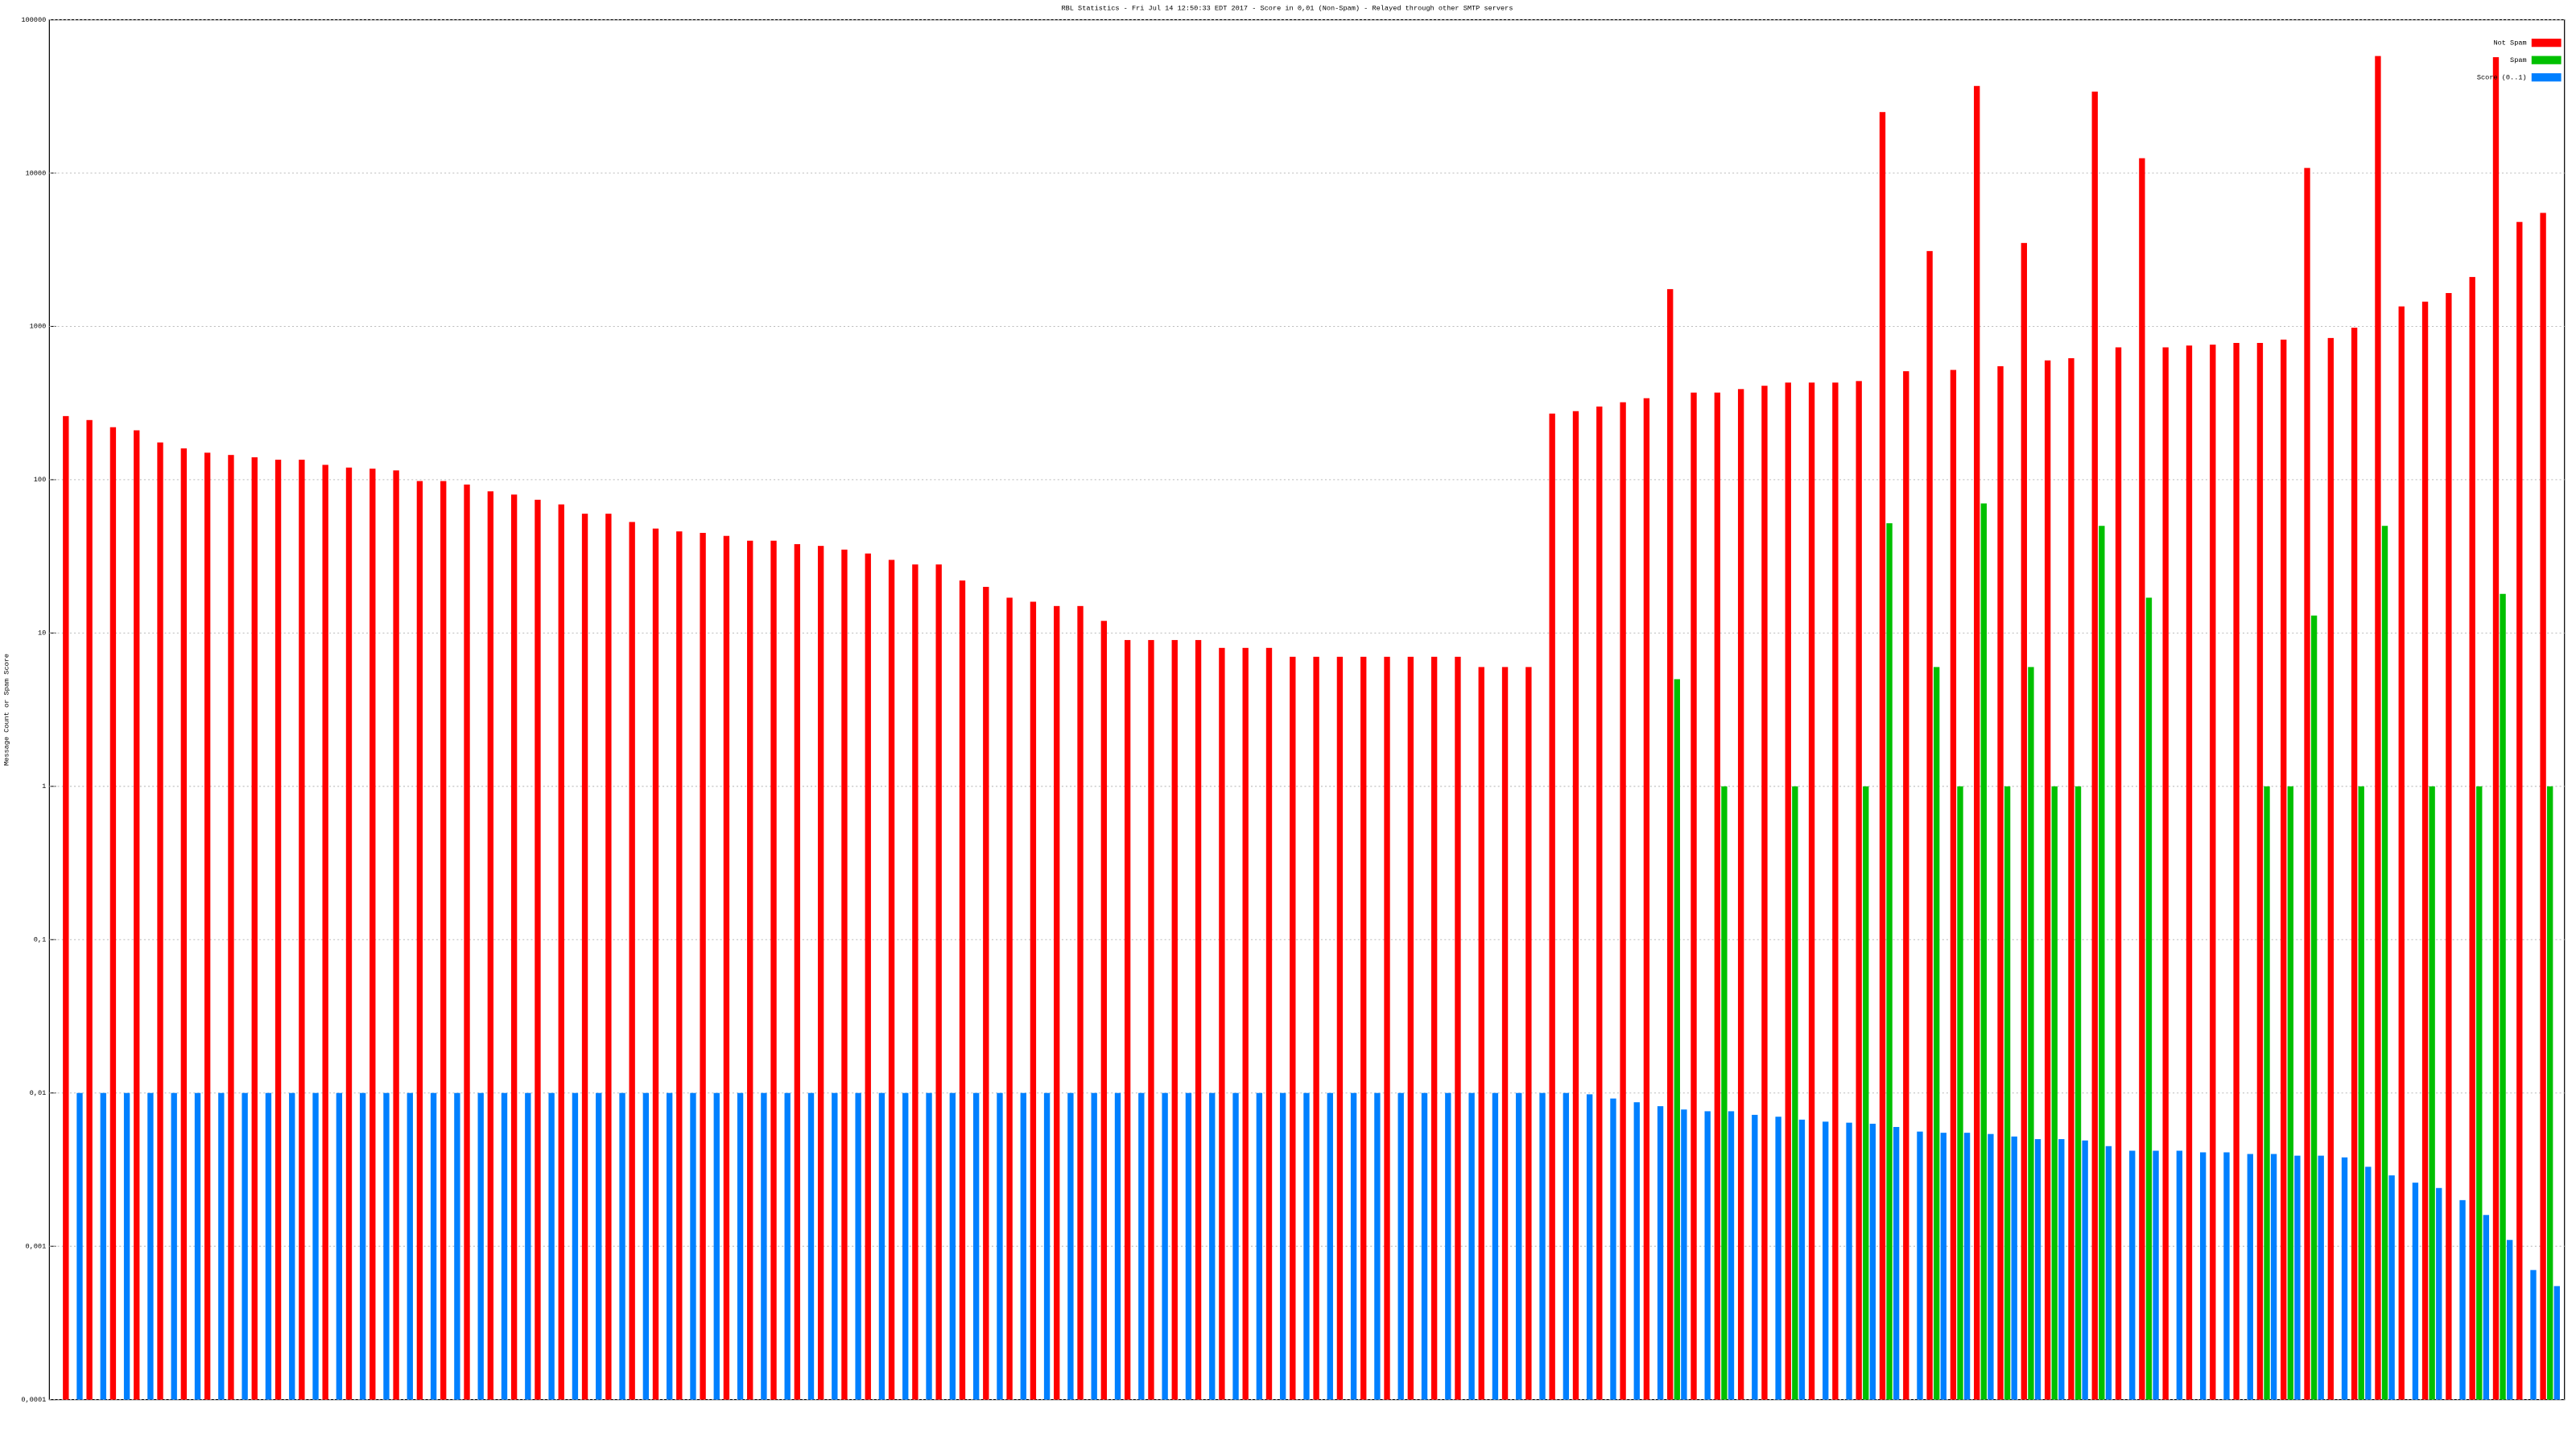 The height and width of the screenshot is (1449, 2576). What do you see at coordinates (2502, 77) in the screenshot?
I see `legend-label: Score (0..1)` at bounding box center [2502, 77].